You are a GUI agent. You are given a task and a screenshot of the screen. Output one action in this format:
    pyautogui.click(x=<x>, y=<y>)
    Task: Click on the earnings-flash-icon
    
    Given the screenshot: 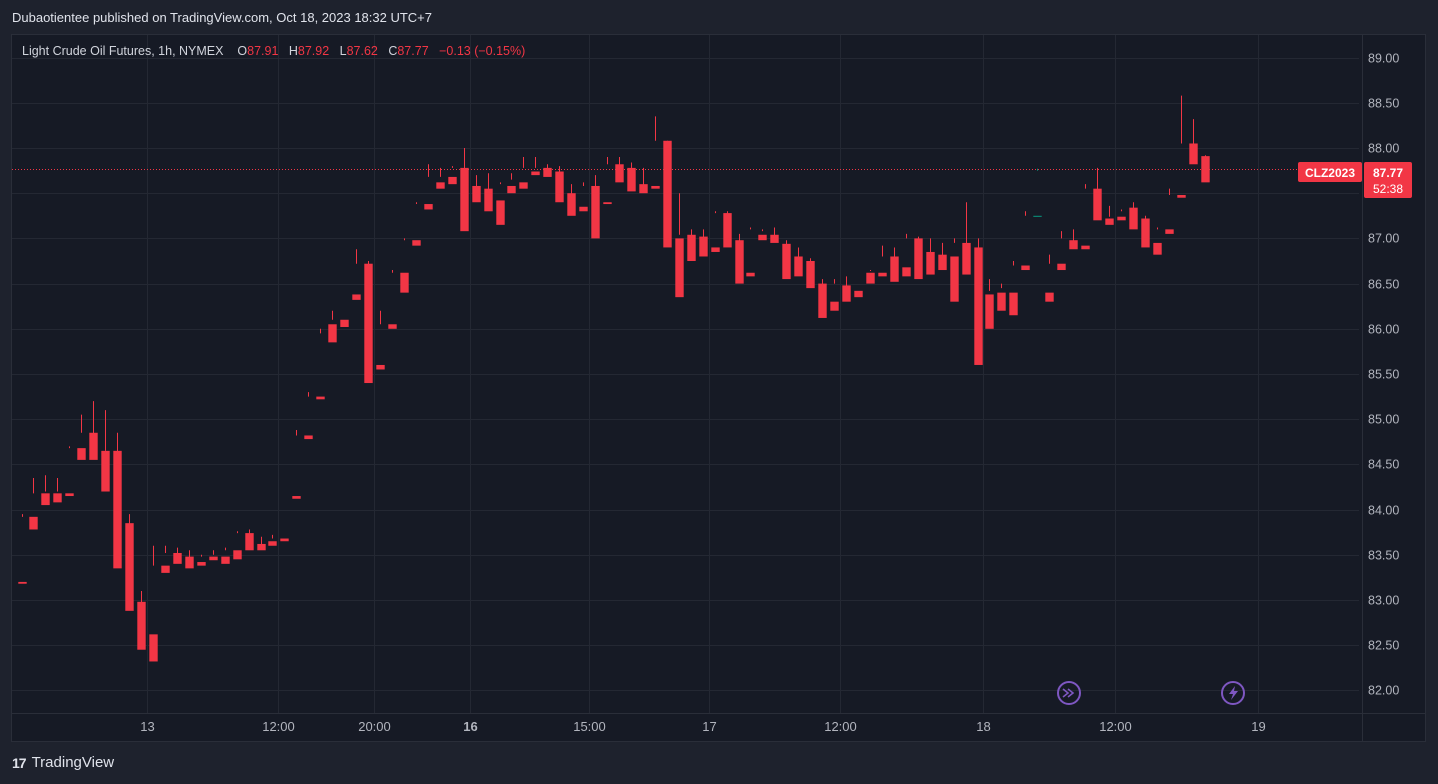 What is the action you would take?
    pyautogui.click(x=1233, y=693)
    